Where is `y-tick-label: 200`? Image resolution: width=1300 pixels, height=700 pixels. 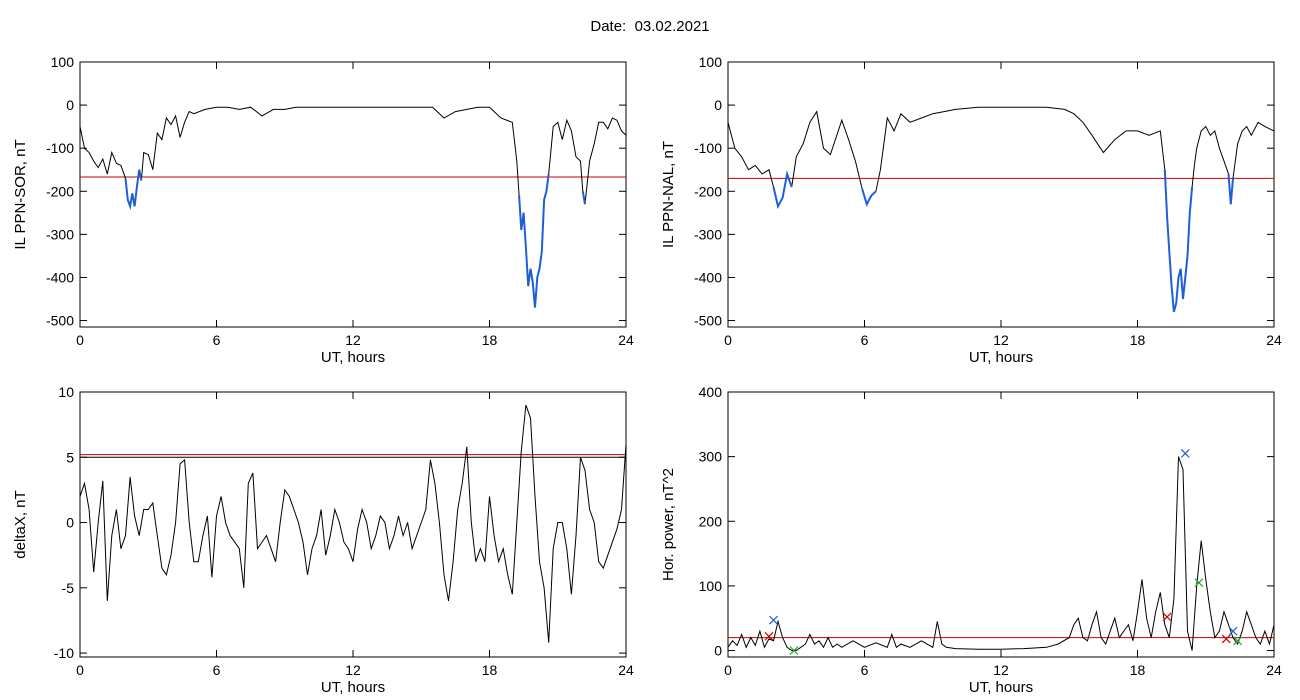 y-tick-label: 200 is located at coordinates (711, 521).